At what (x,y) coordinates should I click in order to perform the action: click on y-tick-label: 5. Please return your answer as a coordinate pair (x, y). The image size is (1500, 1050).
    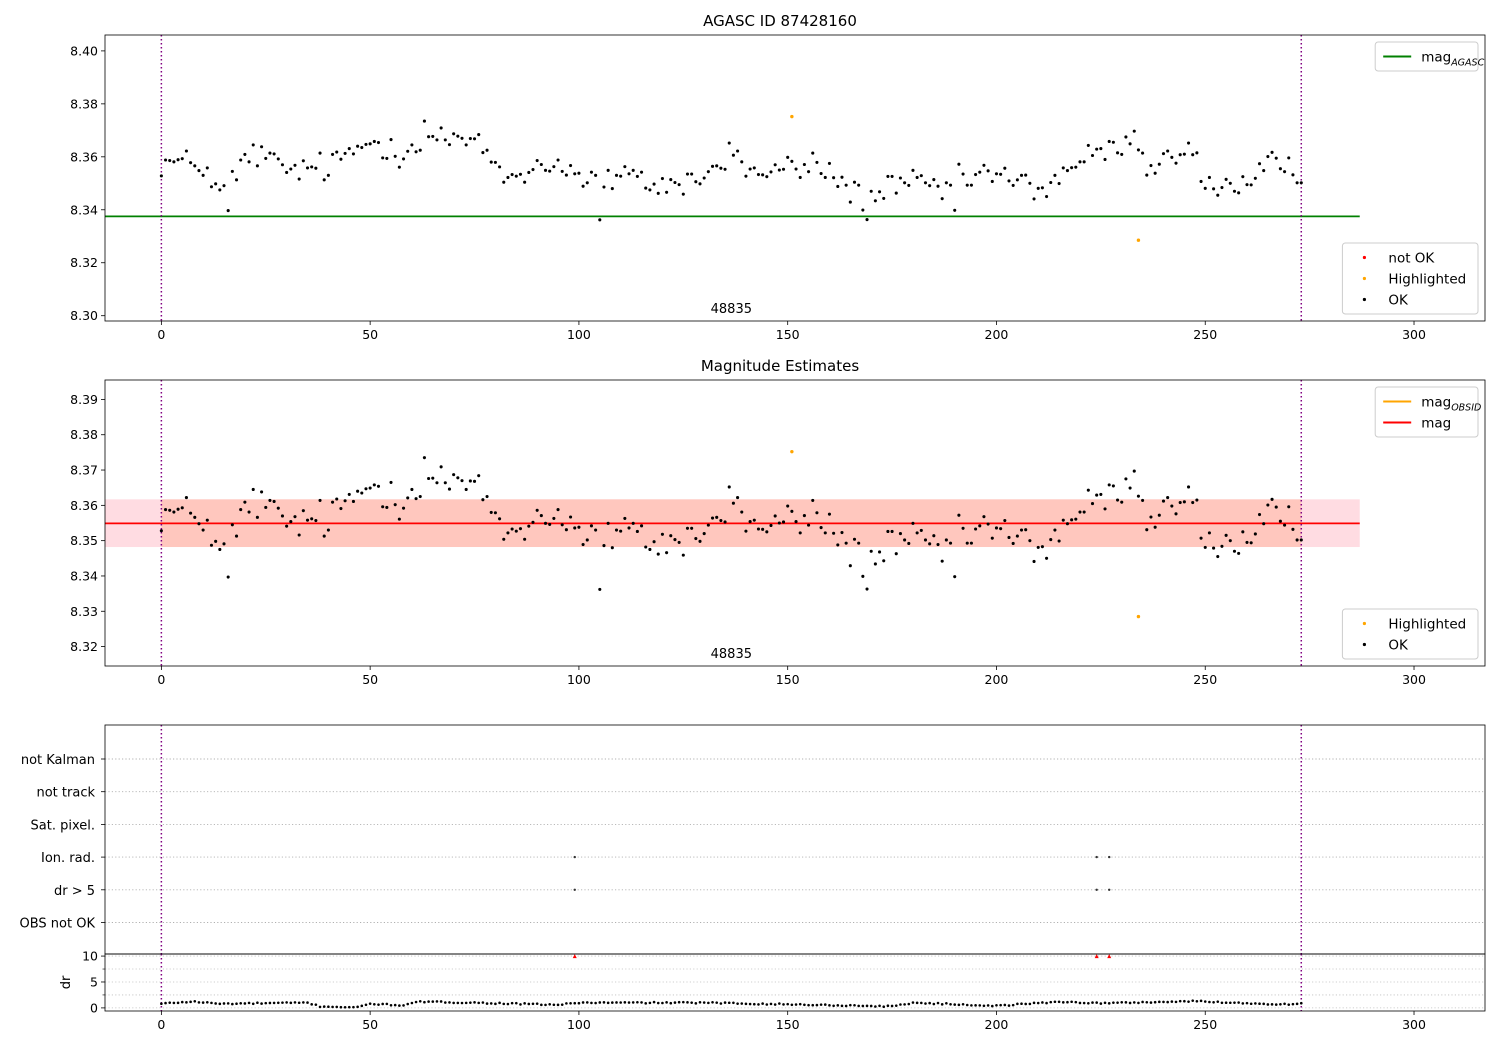
    Looking at the image, I should click on (94, 981).